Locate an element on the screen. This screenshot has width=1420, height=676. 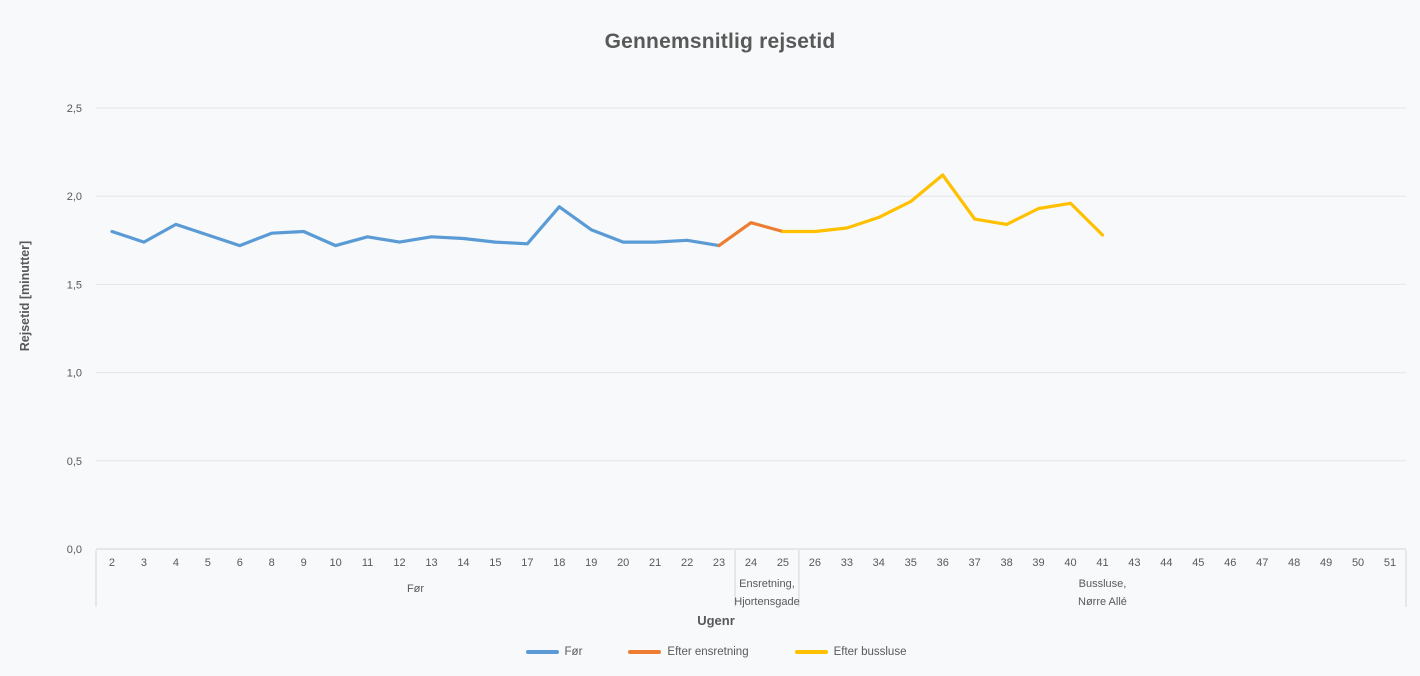
x-tick-label: 39 is located at coordinates (1038, 563).